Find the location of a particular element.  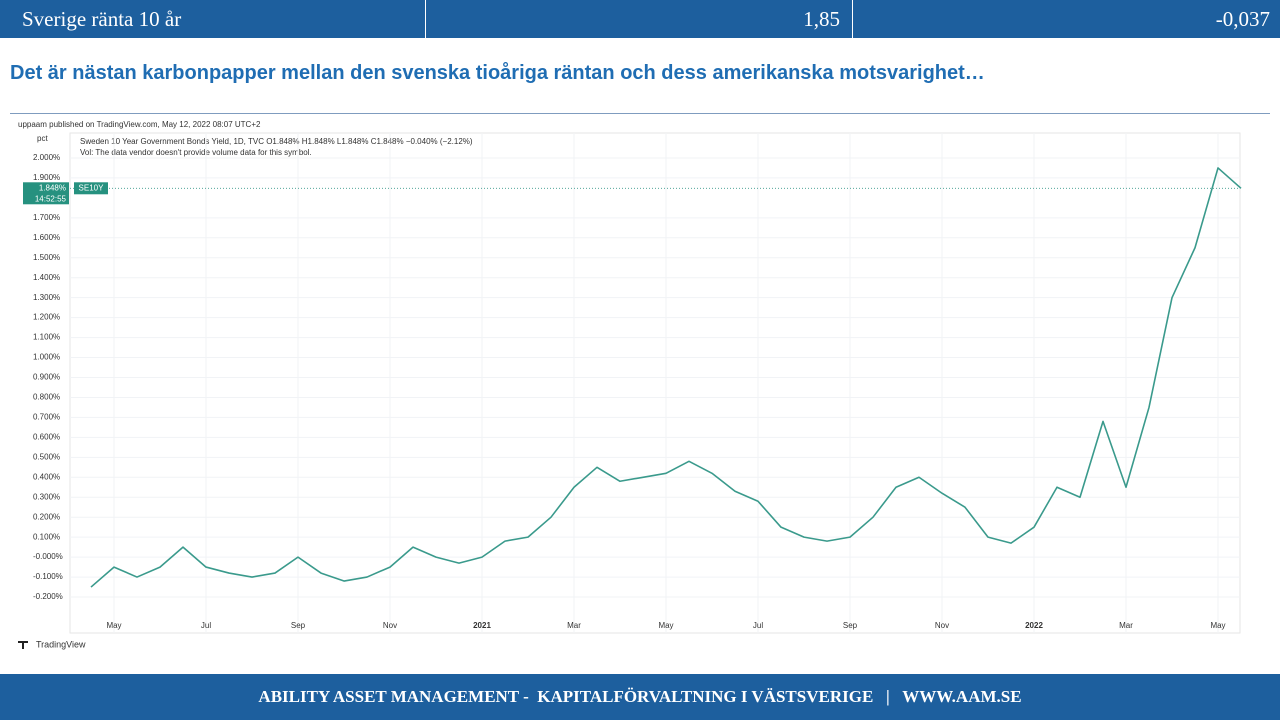

y-tick-label: 0.400% is located at coordinates (46, 476).